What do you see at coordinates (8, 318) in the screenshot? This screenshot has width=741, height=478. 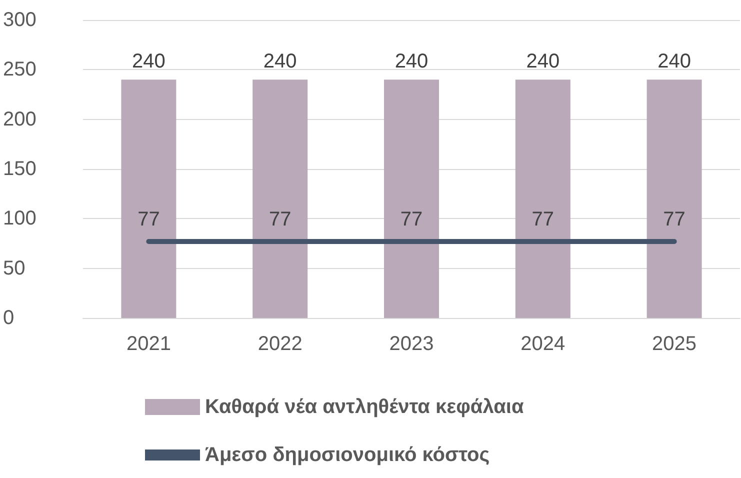 I see `y-tick-label: 0` at bounding box center [8, 318].